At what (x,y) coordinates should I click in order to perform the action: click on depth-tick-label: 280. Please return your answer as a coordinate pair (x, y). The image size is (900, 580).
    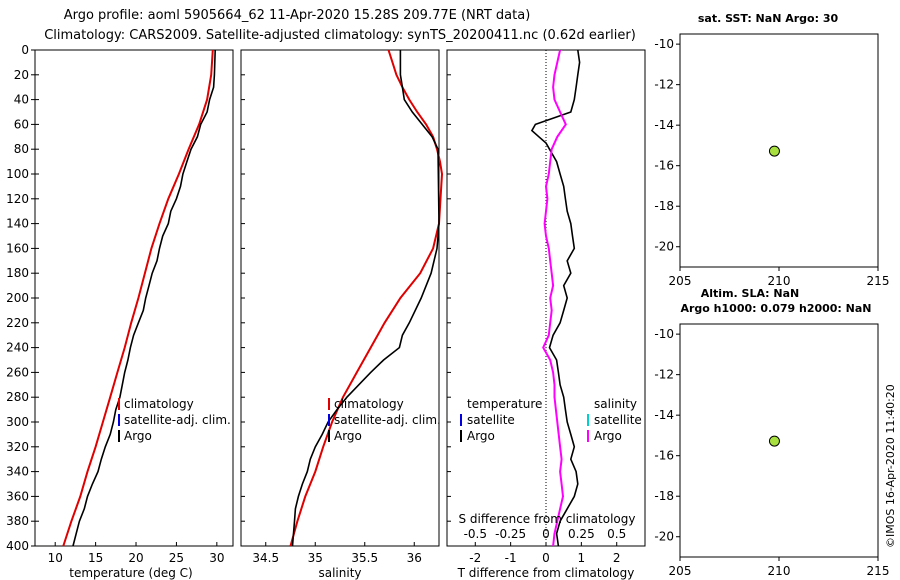
    Looking at the image, I should click on (17, 397).